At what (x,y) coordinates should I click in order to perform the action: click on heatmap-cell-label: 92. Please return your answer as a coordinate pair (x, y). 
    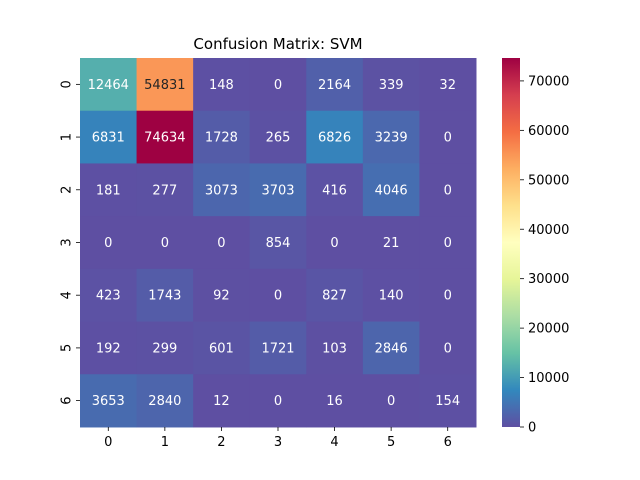
    Looking at the image, I should click on (221, 296).